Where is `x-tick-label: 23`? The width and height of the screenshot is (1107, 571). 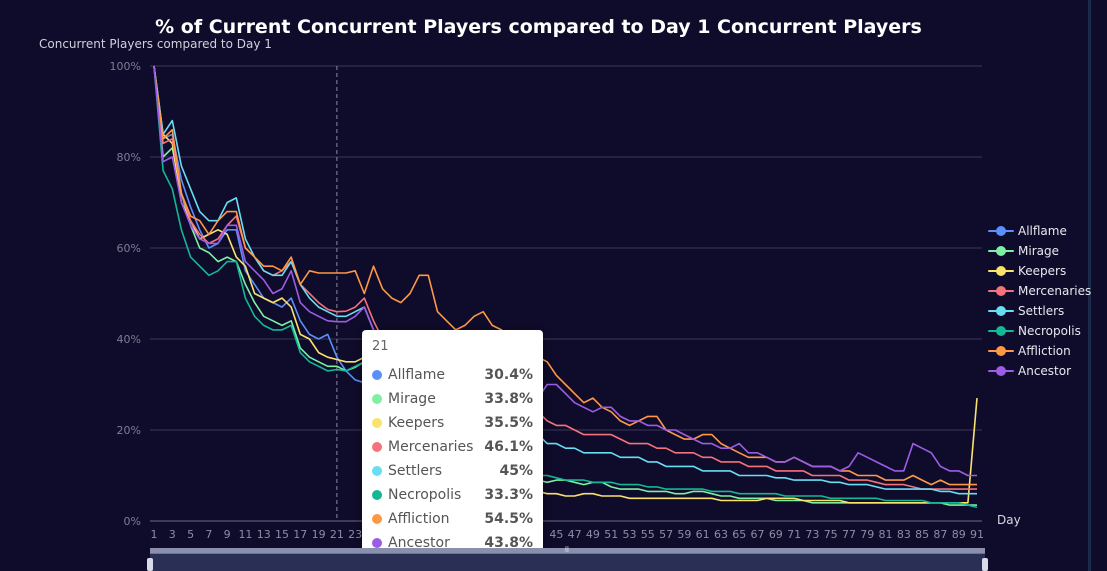
x-tick-label: 23 is located at coordinates (355, 534).